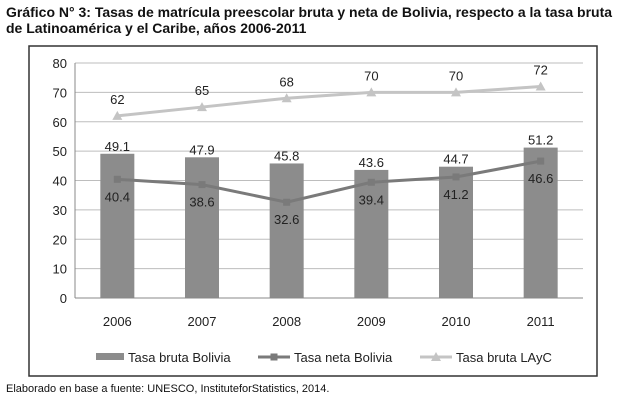  I want to click on series-line-lac, so click(329, 101).